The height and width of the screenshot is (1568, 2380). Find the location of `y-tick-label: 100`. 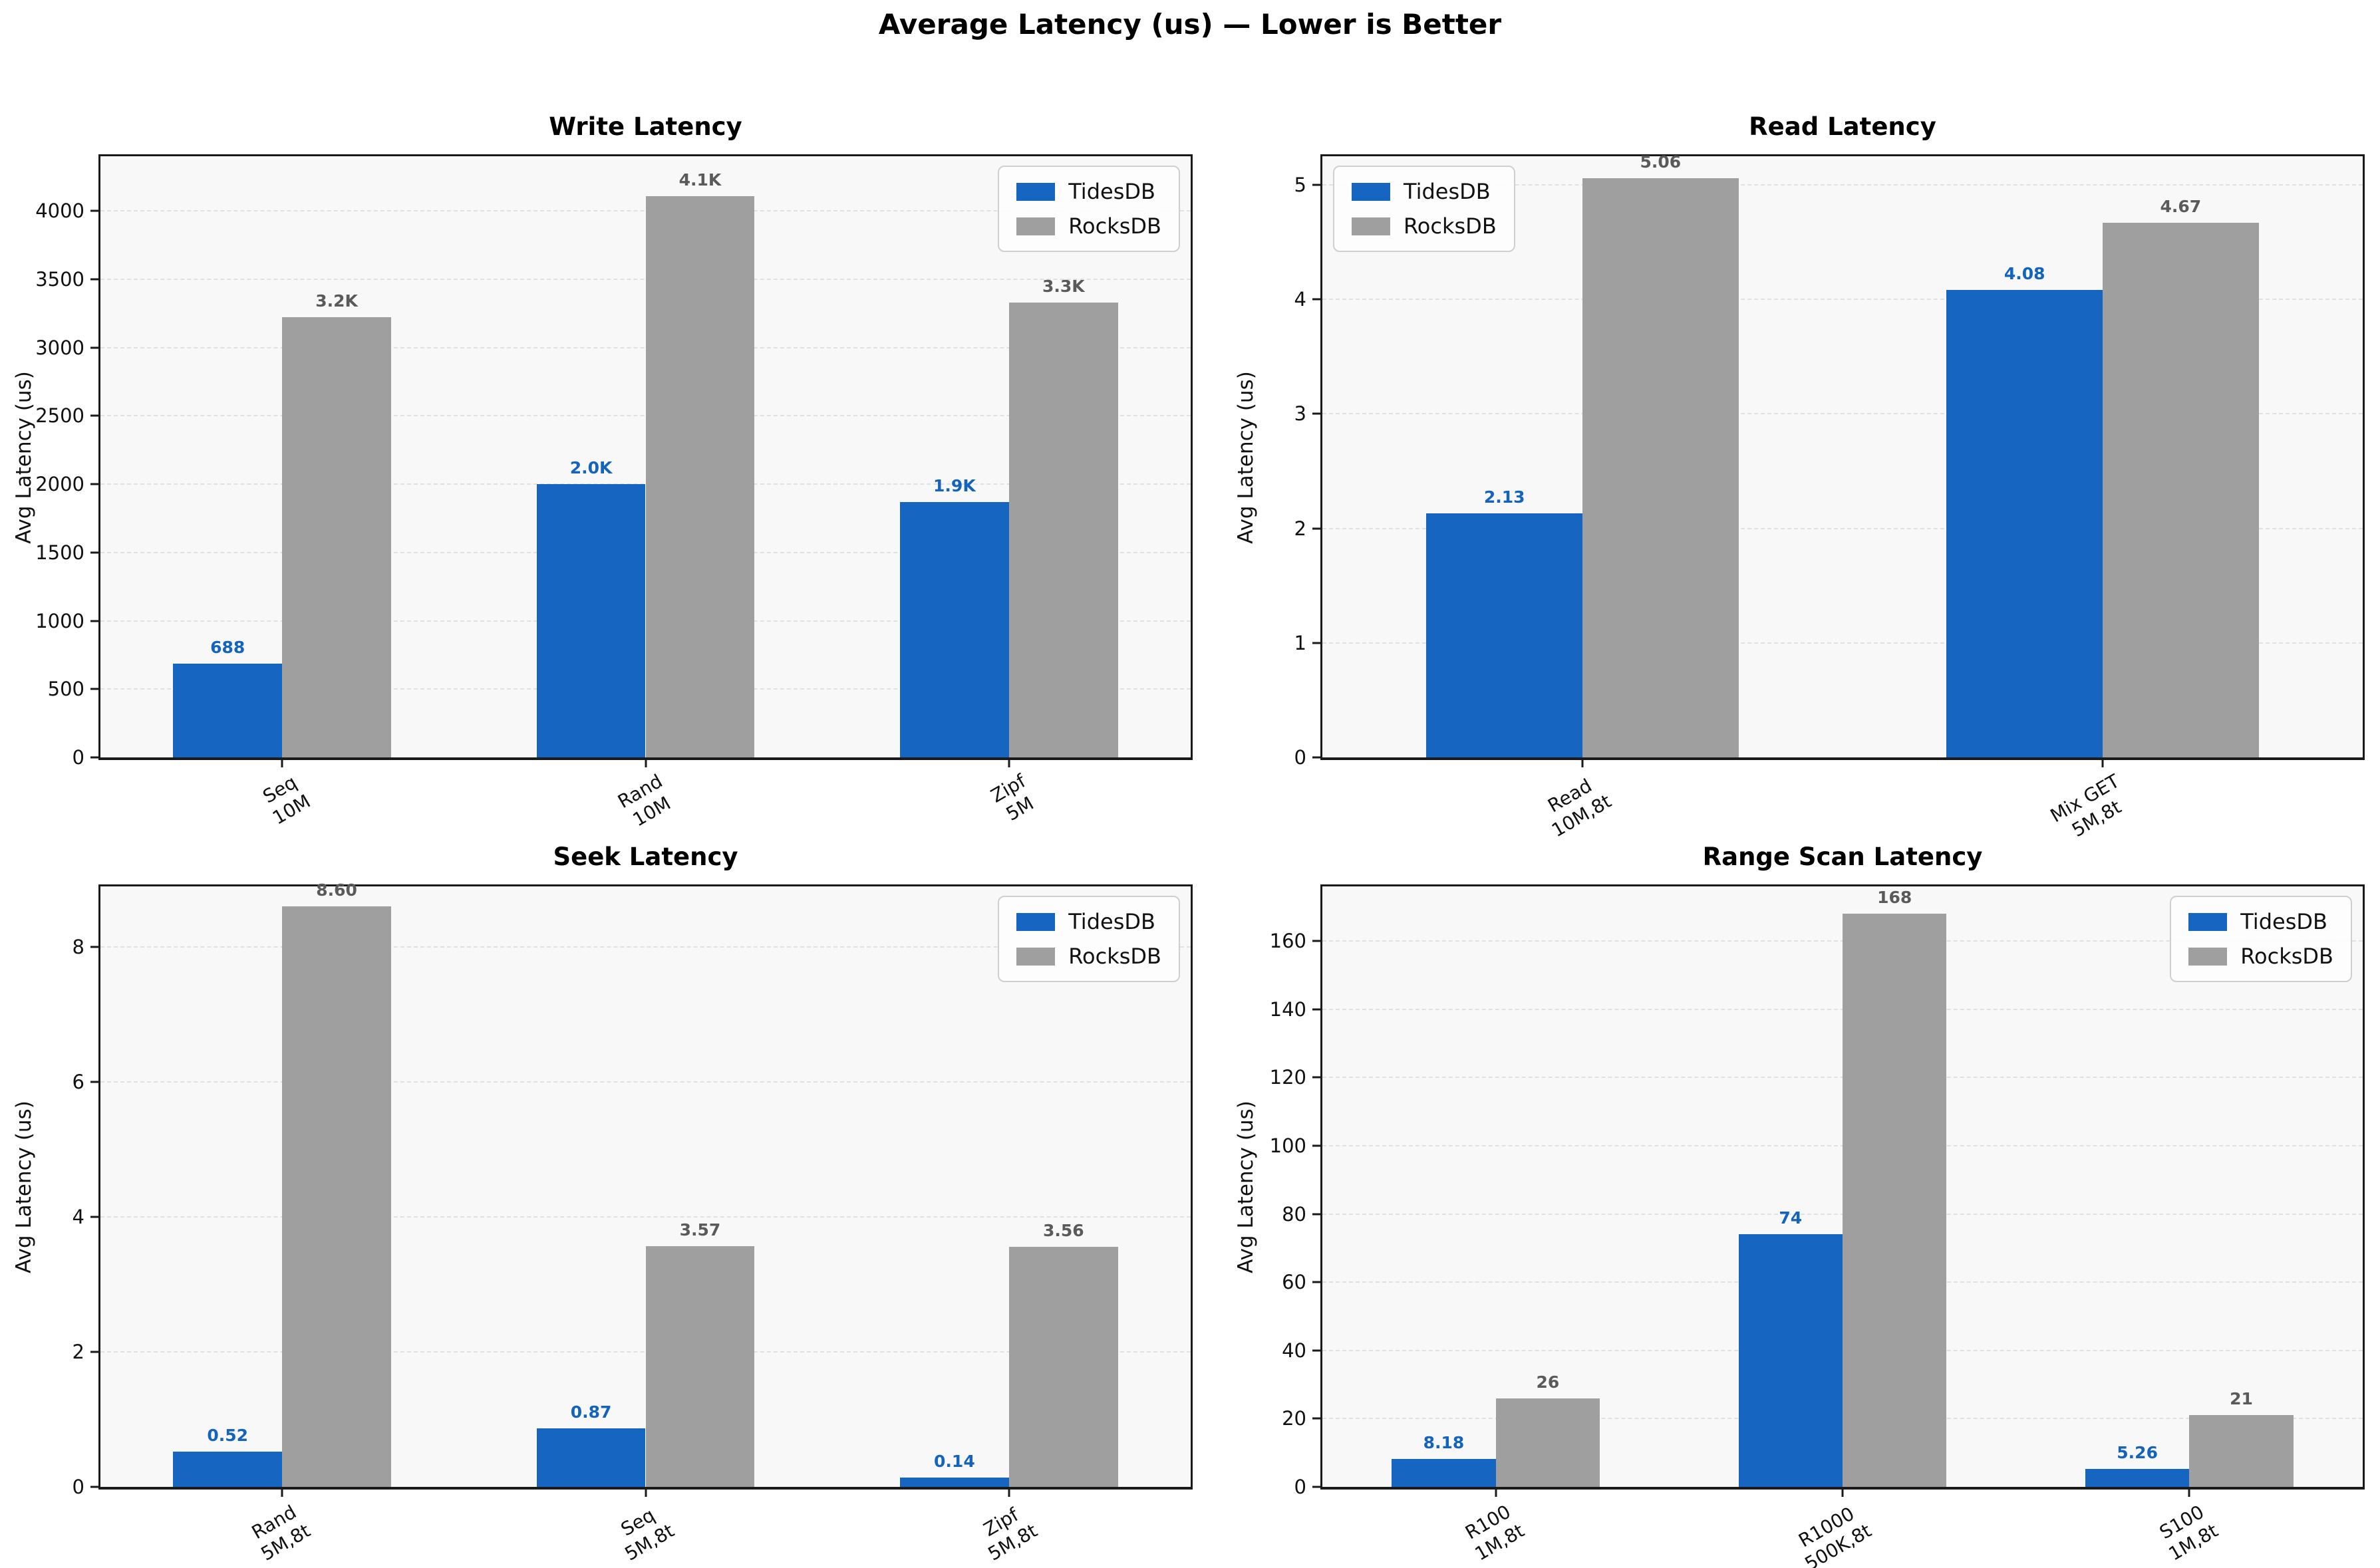

y-tick-label: 100 is located at coordinates (1287, 1145).